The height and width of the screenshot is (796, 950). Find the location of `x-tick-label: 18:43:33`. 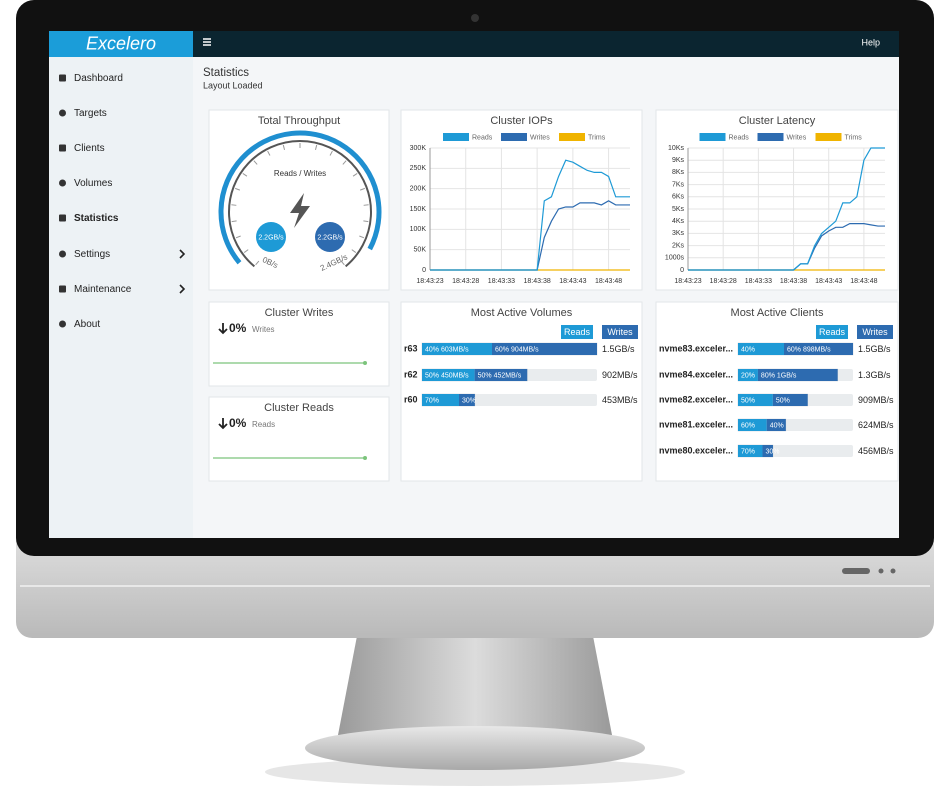

x-tick-label: 18:43:33 is located at coordinates (501, 281).